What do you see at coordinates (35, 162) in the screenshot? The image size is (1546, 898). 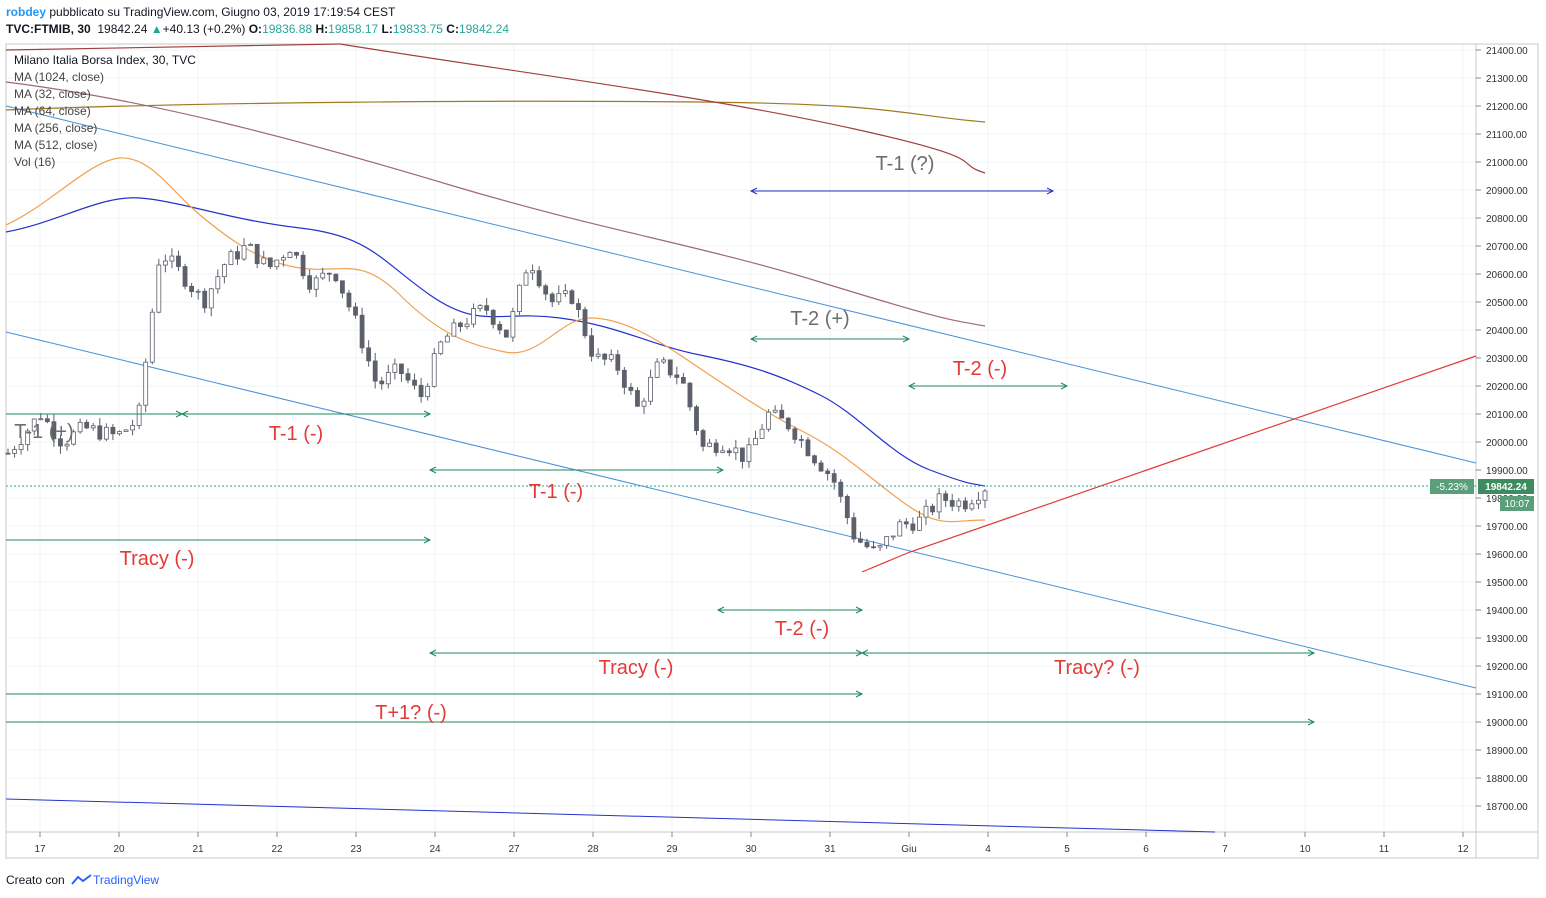 I see `legend-item: Vol (16)` at bounding box center [35, 162].